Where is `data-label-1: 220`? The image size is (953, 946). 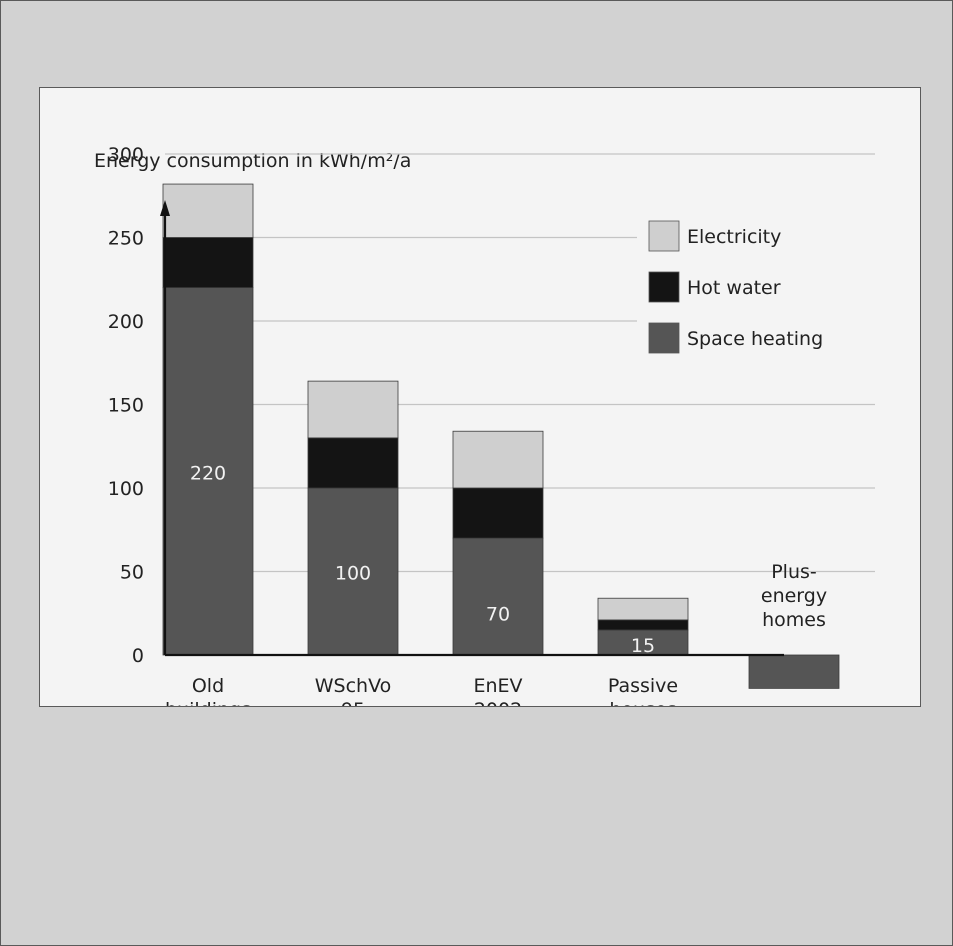 data-label-1: 220 is located at coordinates (208, 473).